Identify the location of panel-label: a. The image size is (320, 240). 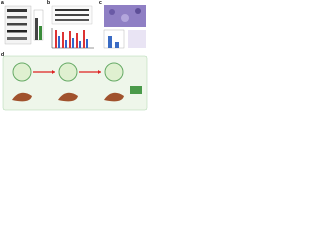
(2, 3).